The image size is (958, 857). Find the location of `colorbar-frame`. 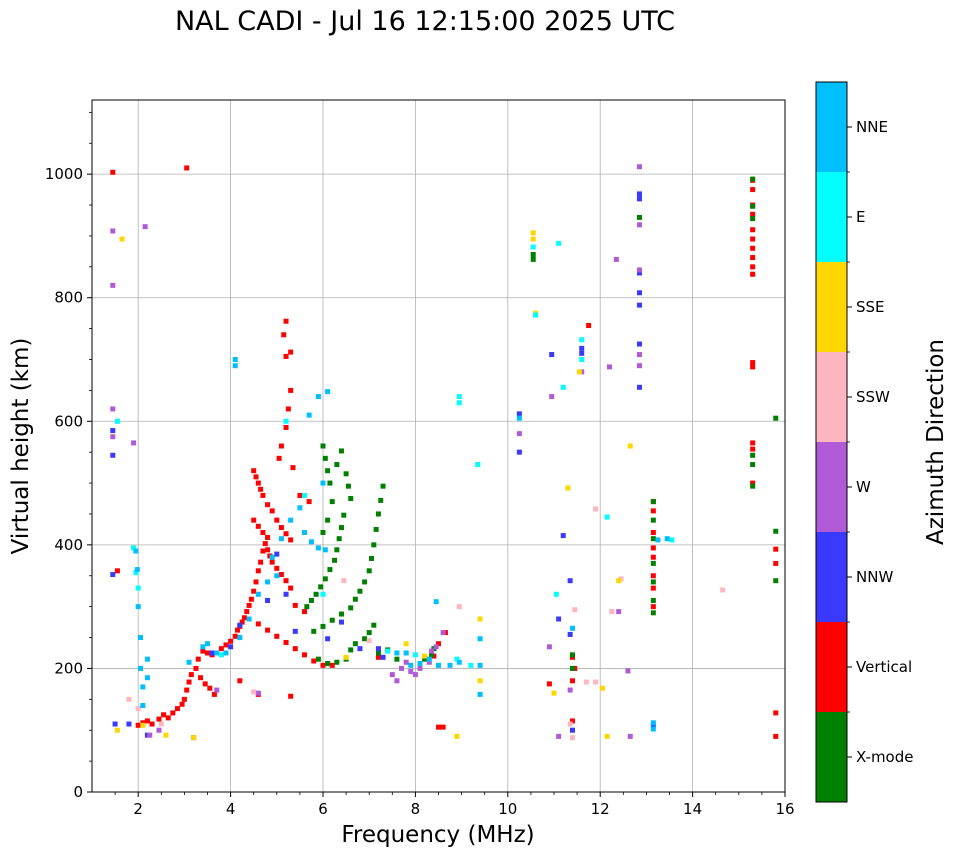

colorbar-frame is located at coordinates (831, 442).